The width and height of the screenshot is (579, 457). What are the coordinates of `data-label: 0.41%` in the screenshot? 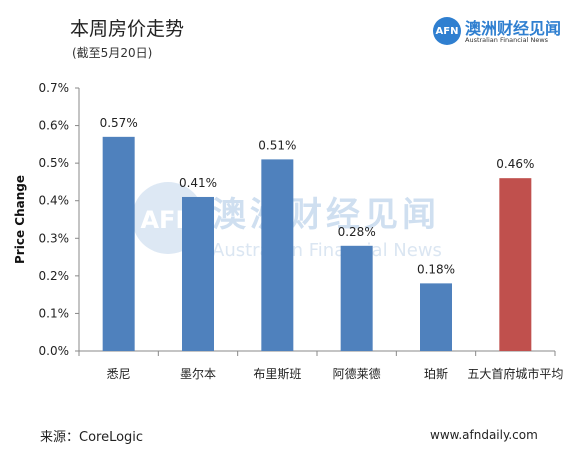 It's located at (198, 183).